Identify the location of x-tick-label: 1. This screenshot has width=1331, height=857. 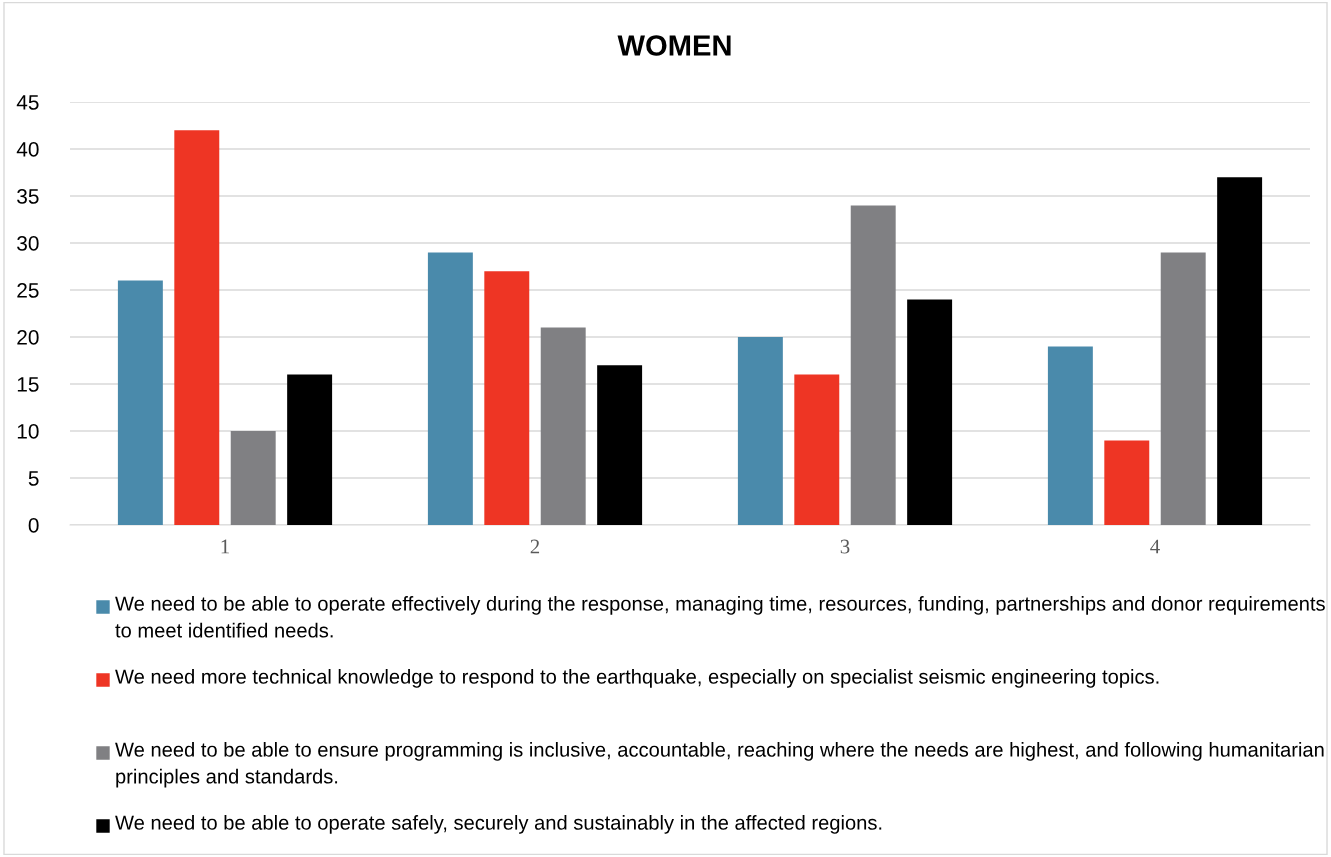
(225, 546).